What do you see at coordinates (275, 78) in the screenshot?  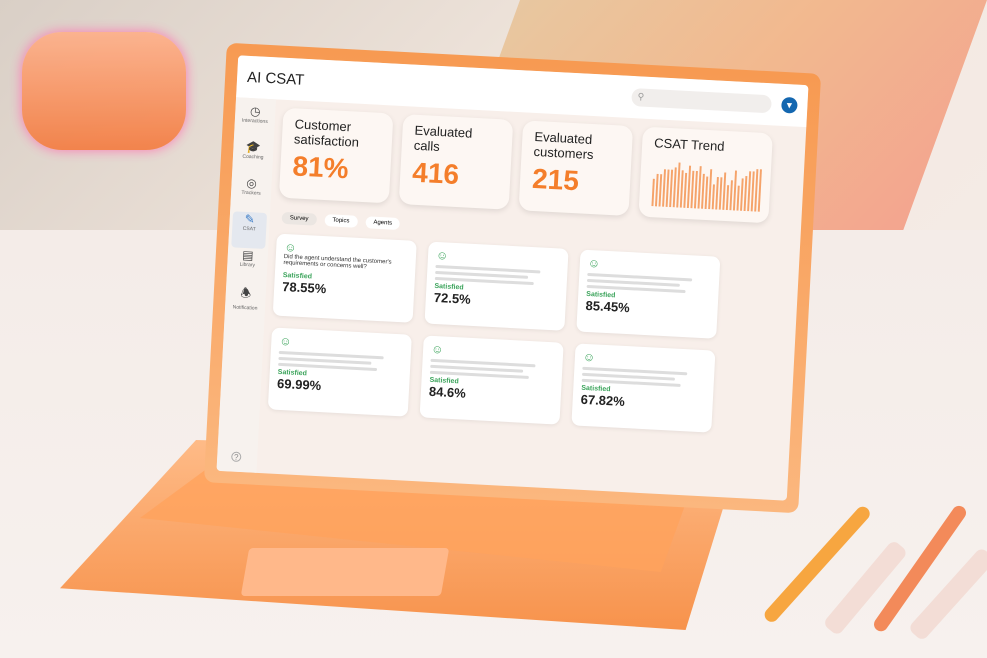 I see `app-title: AI CSAT` at bounding box center [275, 78].